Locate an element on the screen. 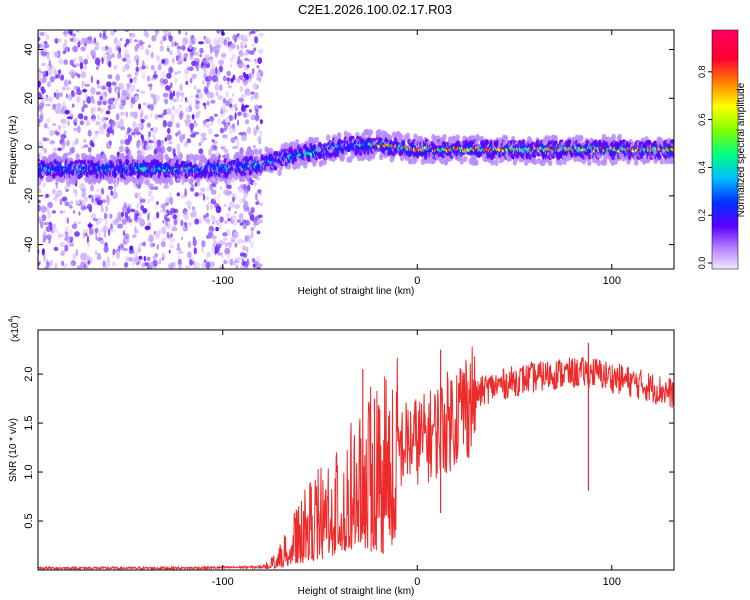 This screenshot has height=600, width=750. colorbar-tick-label: 0.4 is located at coordinates (702, 167).